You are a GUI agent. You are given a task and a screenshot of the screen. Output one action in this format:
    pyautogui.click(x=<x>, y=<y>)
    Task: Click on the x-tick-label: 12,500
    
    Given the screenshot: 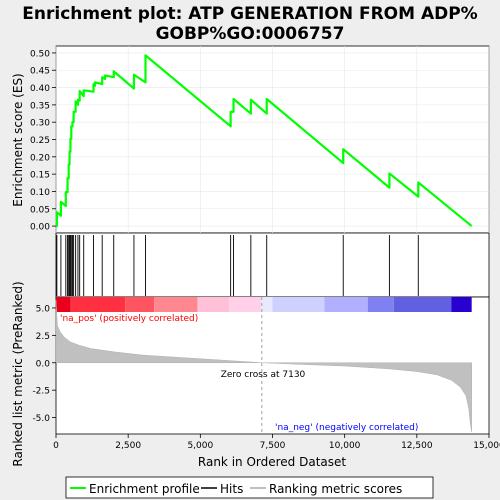 What is the action you would take?
    pyautogui.click(x=417, y=446)
    